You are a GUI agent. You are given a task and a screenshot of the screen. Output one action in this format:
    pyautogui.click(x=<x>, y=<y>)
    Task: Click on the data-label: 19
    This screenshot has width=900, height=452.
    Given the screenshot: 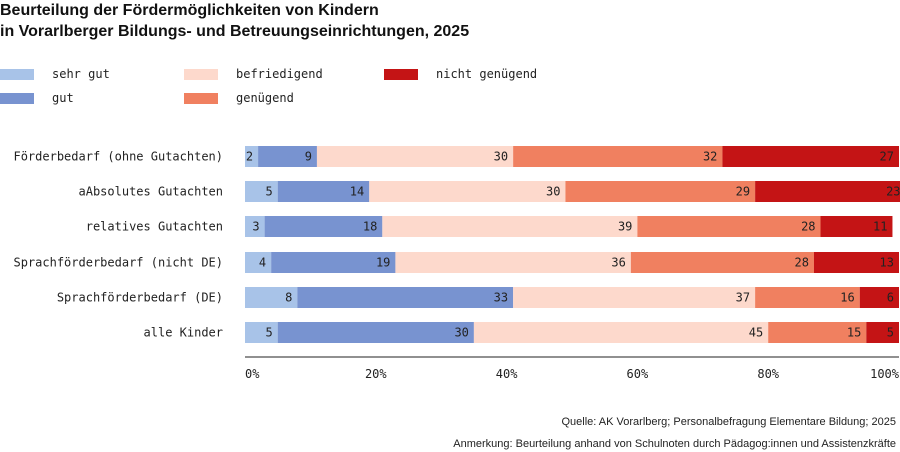 What is the action you would take?
    pyautogui.click(x=383, y=263)
    